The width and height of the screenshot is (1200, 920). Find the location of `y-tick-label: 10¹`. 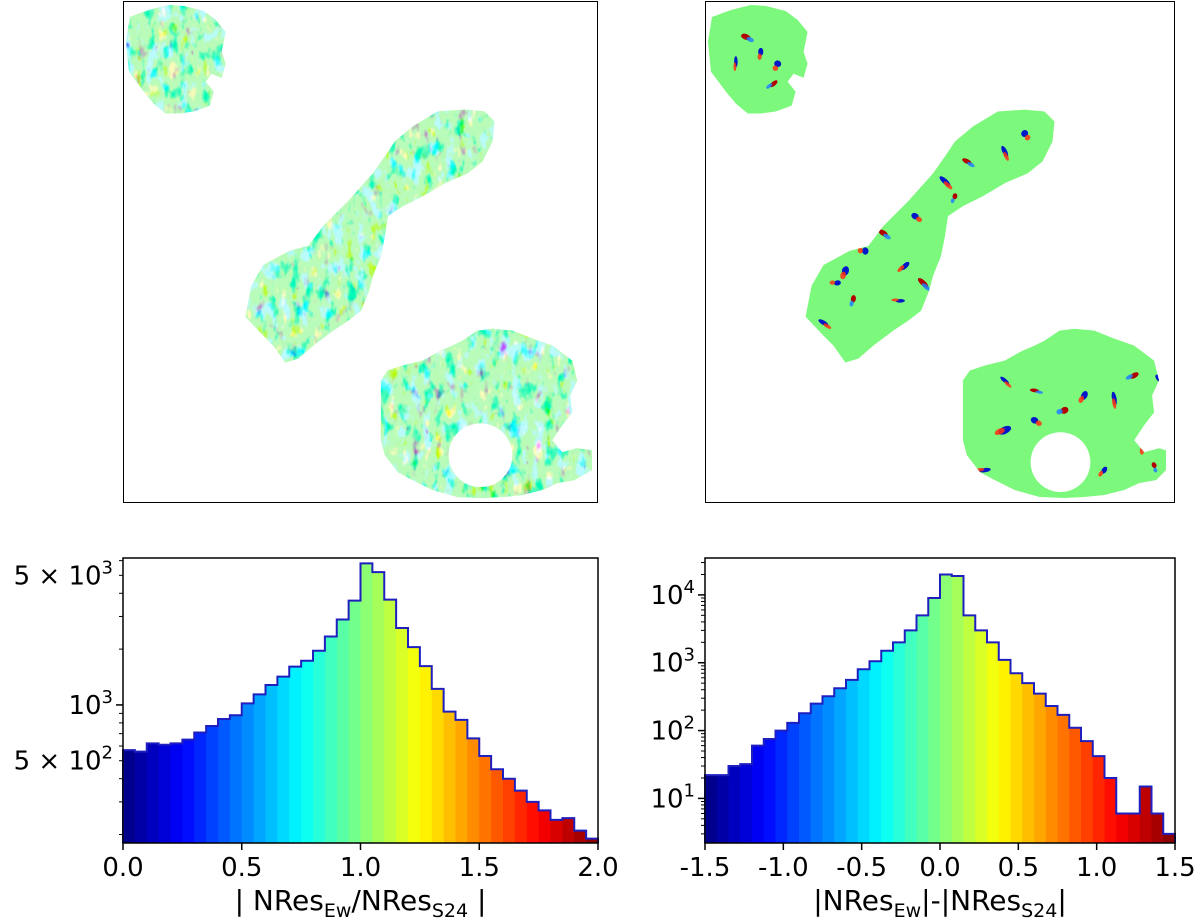

y-tick-label: 10¹ is located at coordinates (672, 797).